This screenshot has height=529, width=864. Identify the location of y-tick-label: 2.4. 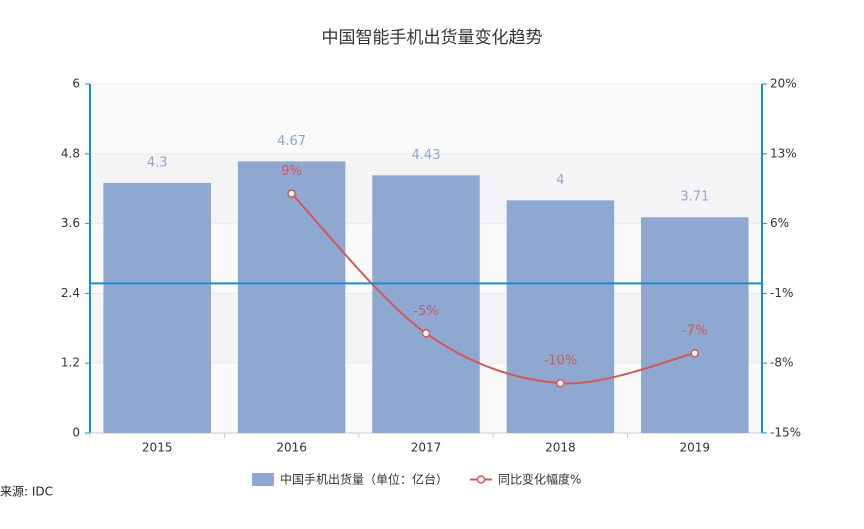
(70, 293).